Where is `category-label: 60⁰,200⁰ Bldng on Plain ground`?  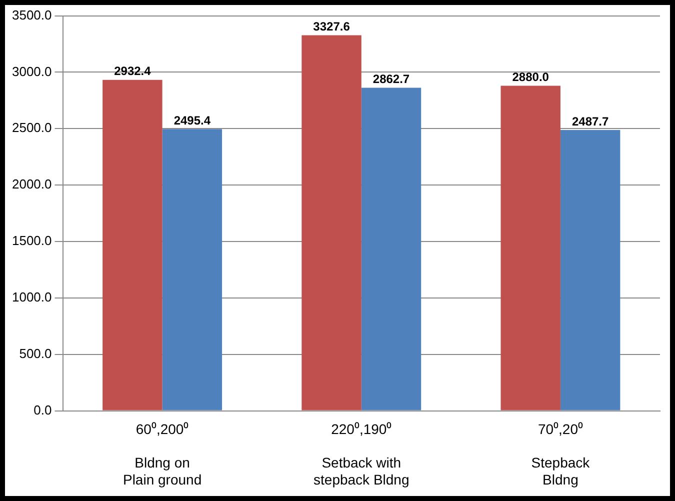
category-label: 60⁰,200⁰ Bldng on Plain ground is located at coordinates (162, 454).